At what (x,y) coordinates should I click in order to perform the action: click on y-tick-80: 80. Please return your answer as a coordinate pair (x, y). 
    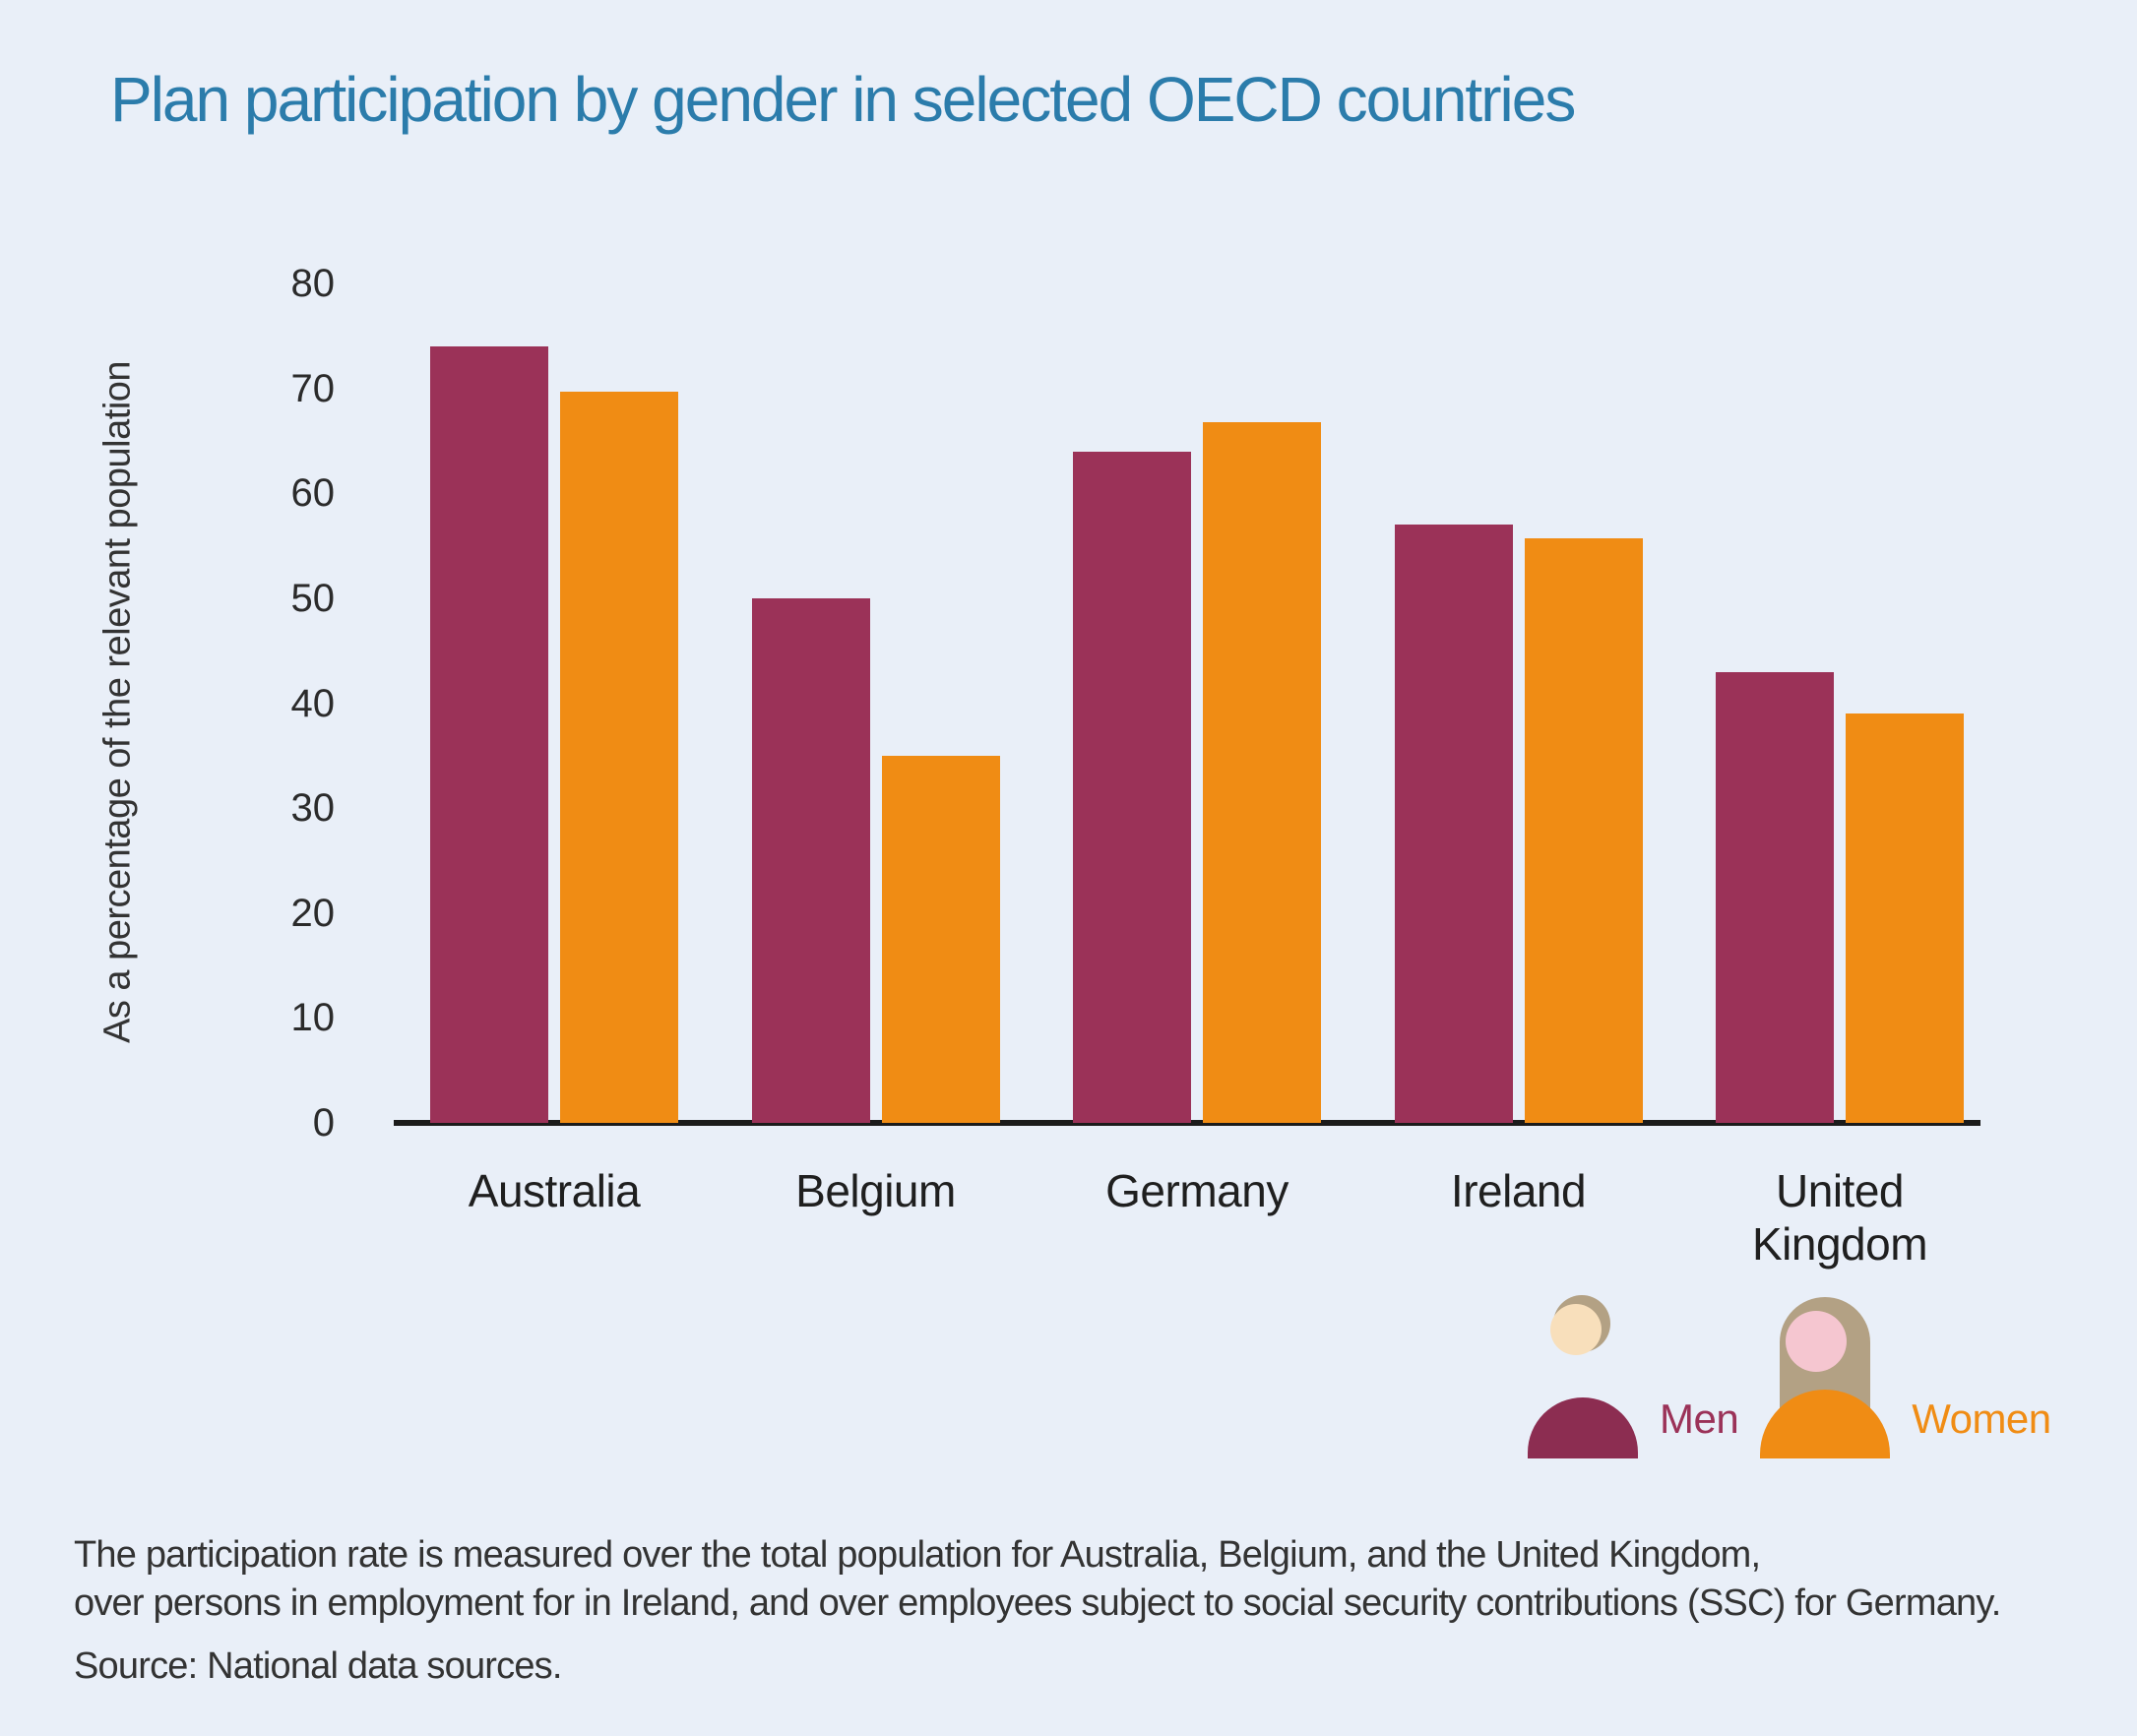
    Looking at the image, I should click on (313, 283).